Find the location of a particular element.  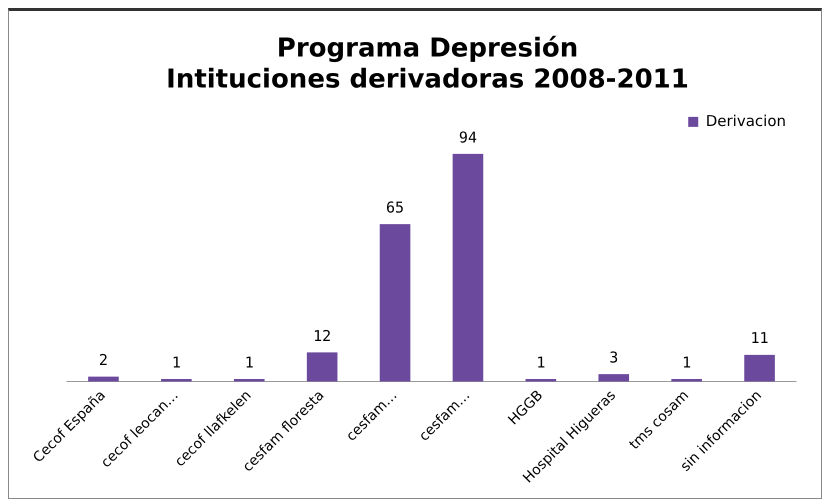

data-label: 65 is located at coordinates (395, 207).